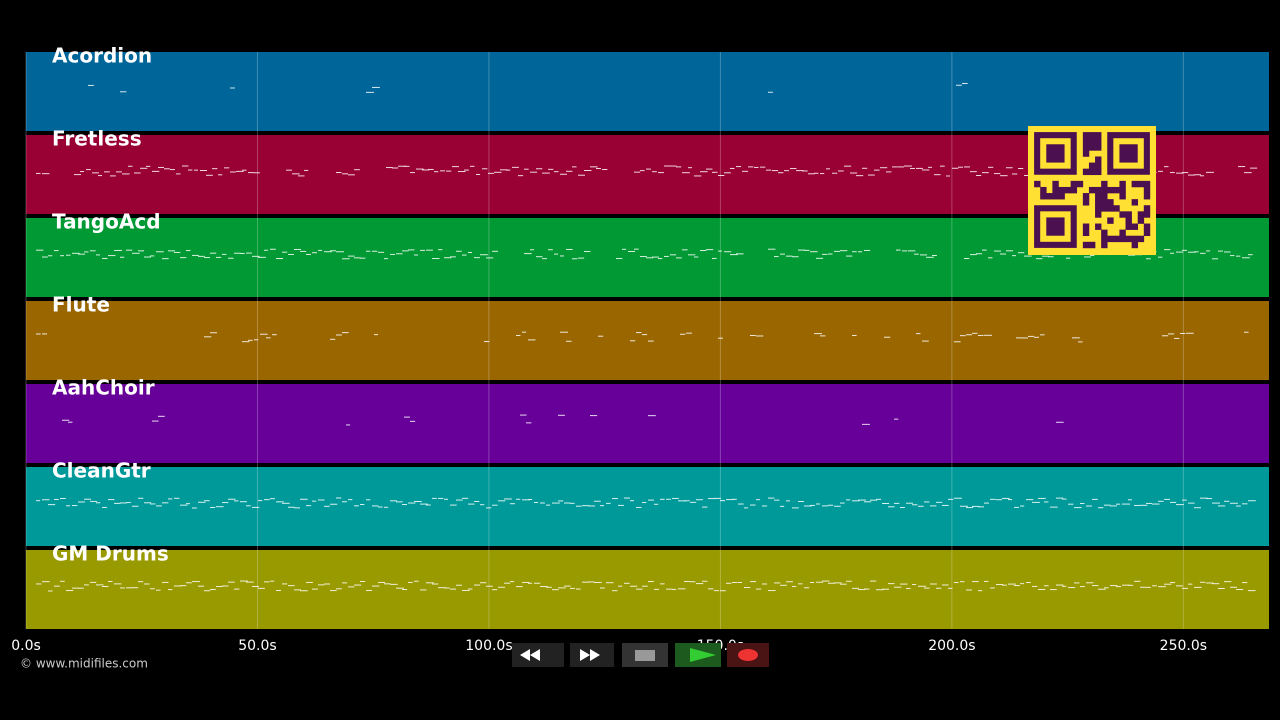 The image size is (1280, 720). What do you see at coordinates (101, 471) in the screenshot?
I see `track-name: CleanGtr` at bounding box center [101, 471].